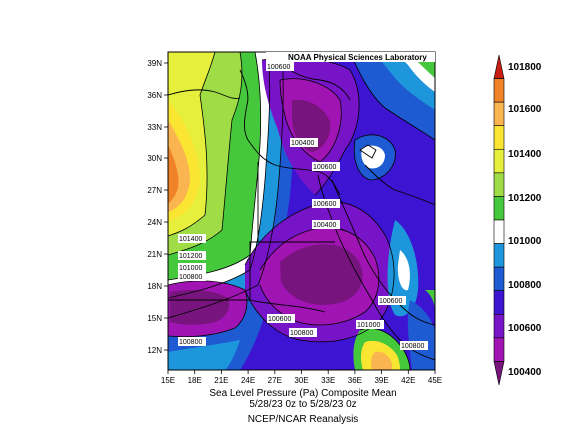 The image size is (565, 437). What do you see at coordinates (328, 380) in the screenshot?
I see `lon-tick-label: 33E` at bounding box center [328, 380].